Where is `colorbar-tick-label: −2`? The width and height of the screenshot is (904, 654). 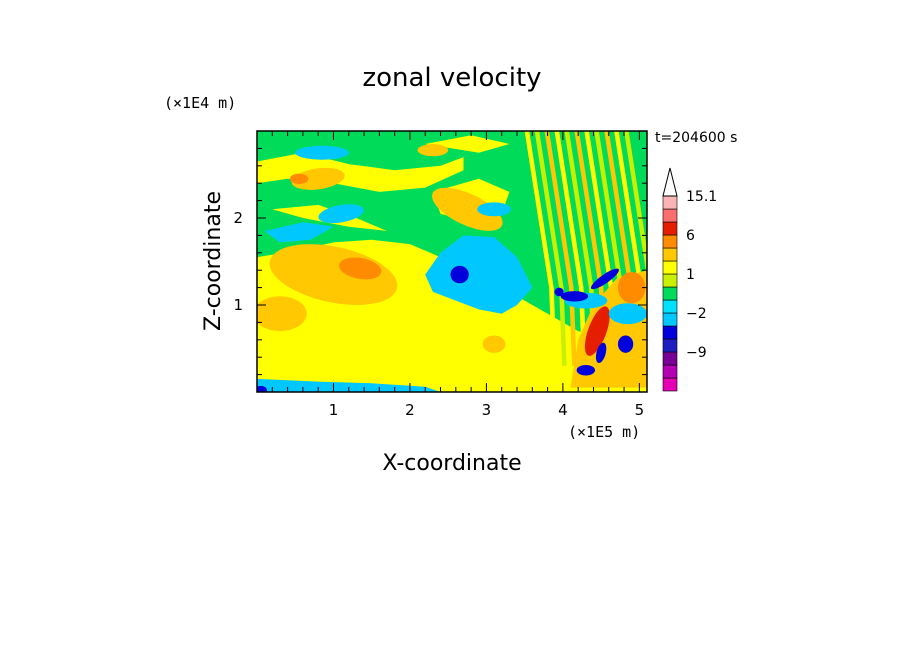
colorbar-tick-label: −2 is located at coordinates (696, 314).